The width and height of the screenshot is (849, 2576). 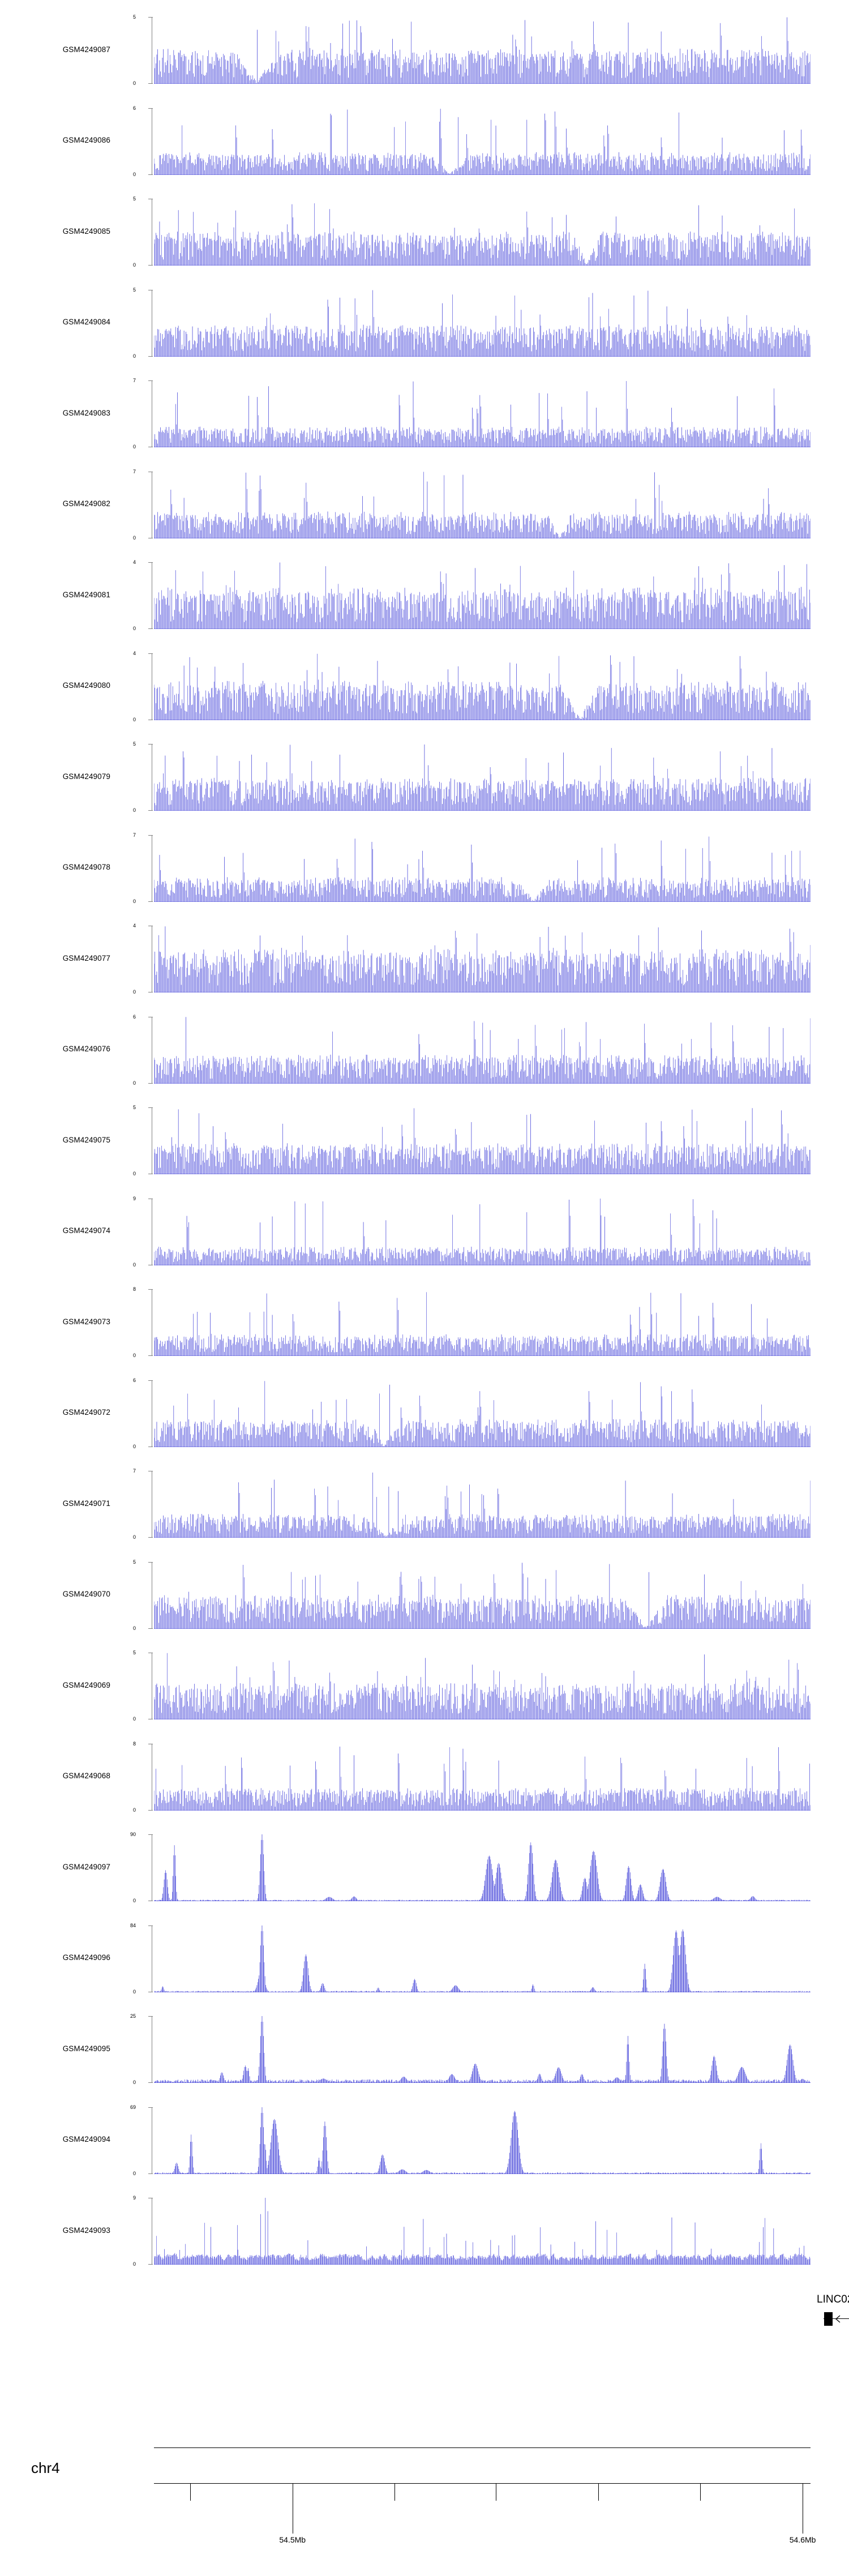 I want to click on y-axis-max-label: 84, so click(x=133, y=1925).